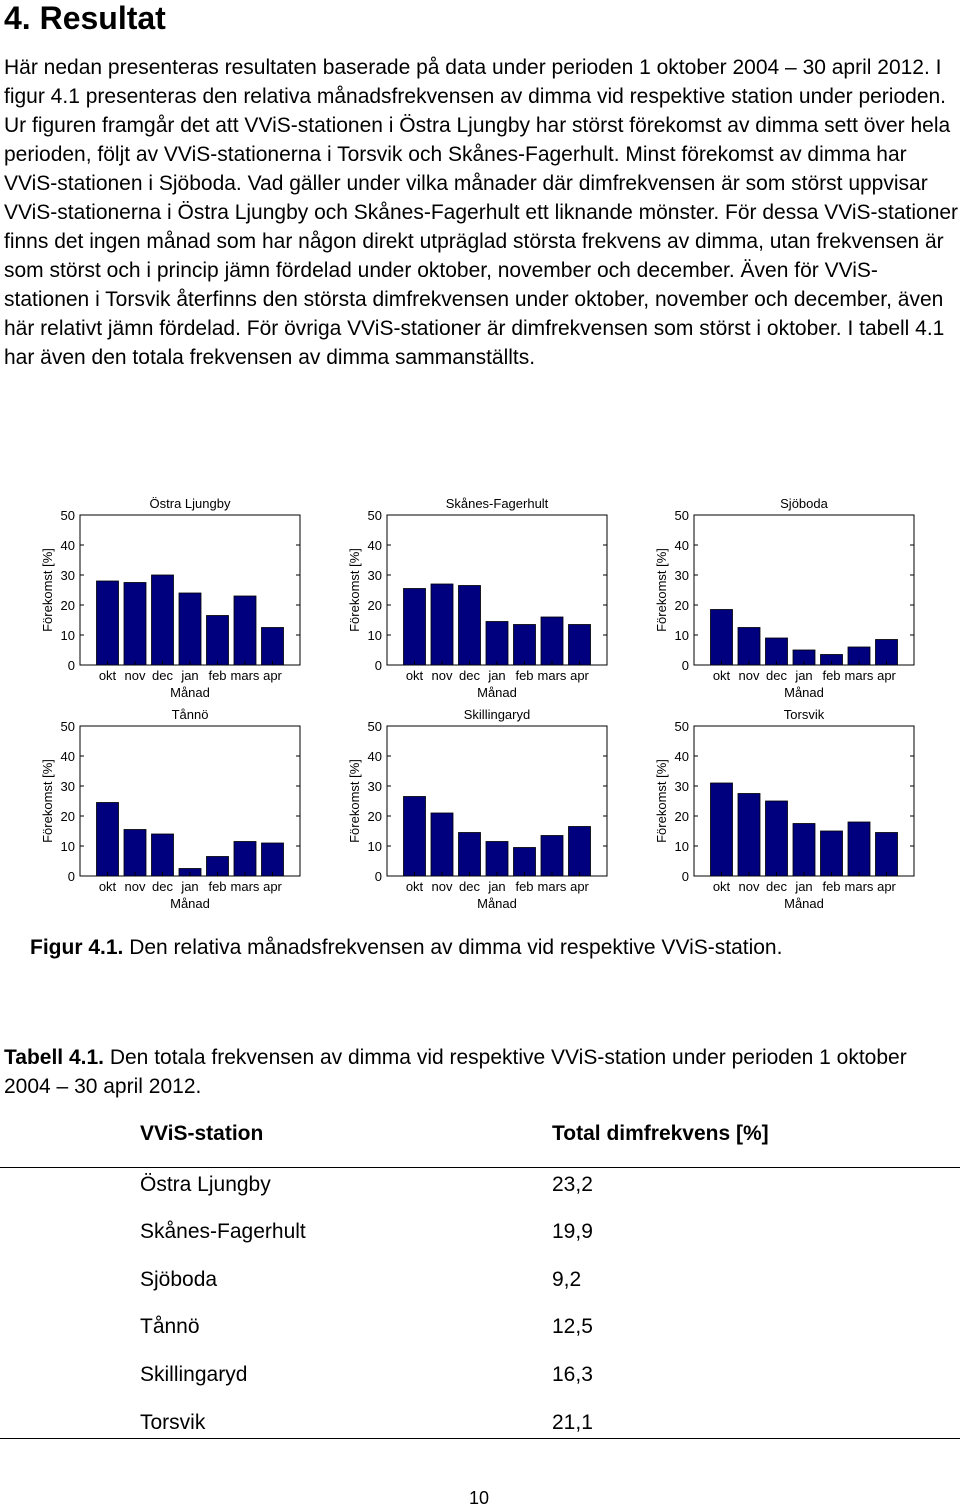 The height and width of the screenshot is (1509, 960). What do you see at coordinates (77, 947) in the screenshot?
I see `figure-caption-label: Figur 4.1.` at bounding box center [77, 947].